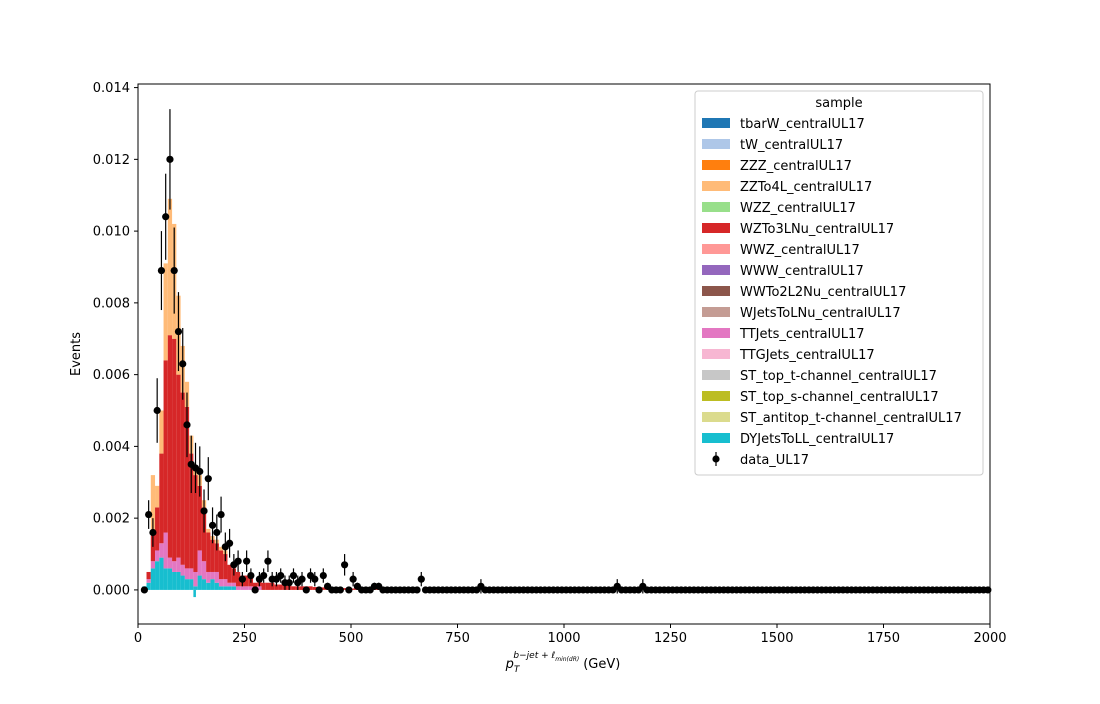 This screenshot has width=1100, height=704. What do you see at coordinates (802, 124) in the screenshot?
I see `legend-entry-label: tbarW_centralUL17` at bounding box center [802, 124].